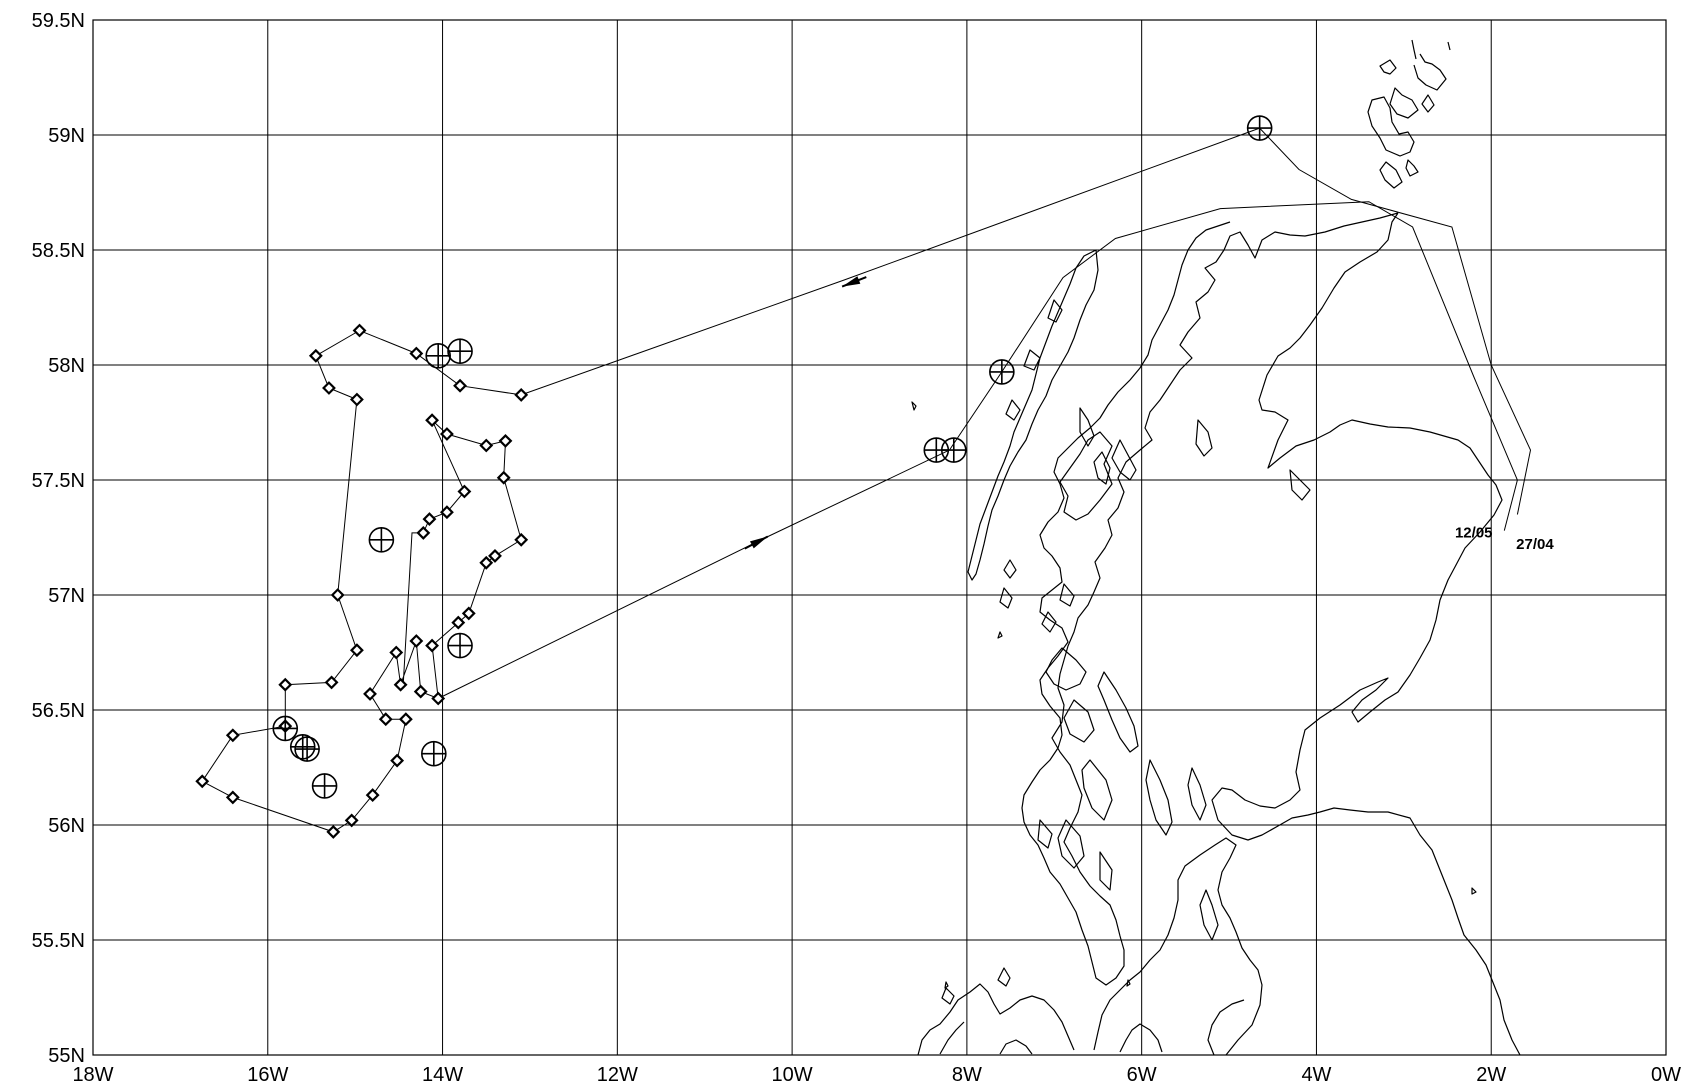  I want to click on coast-inner-hebrides, so click(1075, 661).